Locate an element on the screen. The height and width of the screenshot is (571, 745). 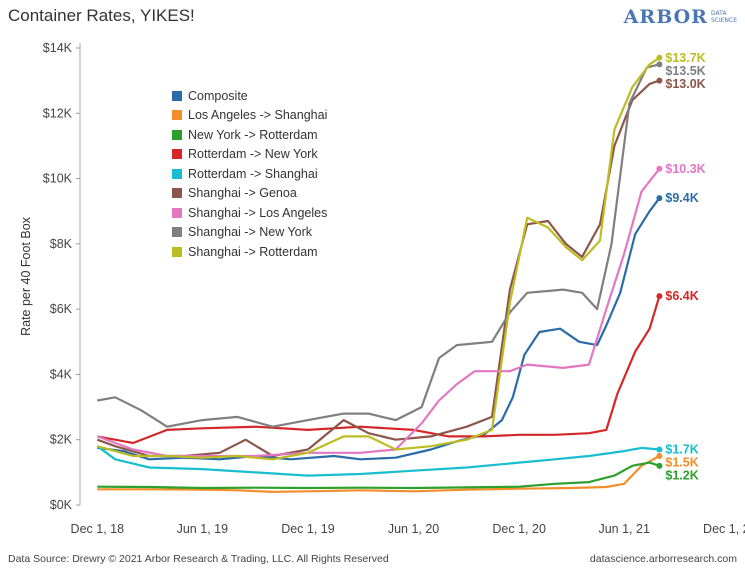
series-line-new-york-rotterdam is located at coordinates (378, 475).